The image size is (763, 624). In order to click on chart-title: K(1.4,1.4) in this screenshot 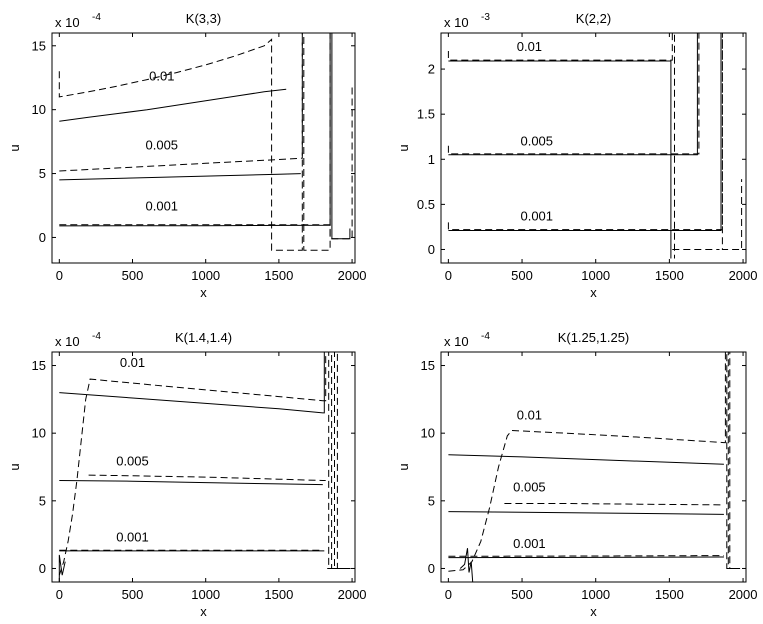, I will do `click(203, 337)`.